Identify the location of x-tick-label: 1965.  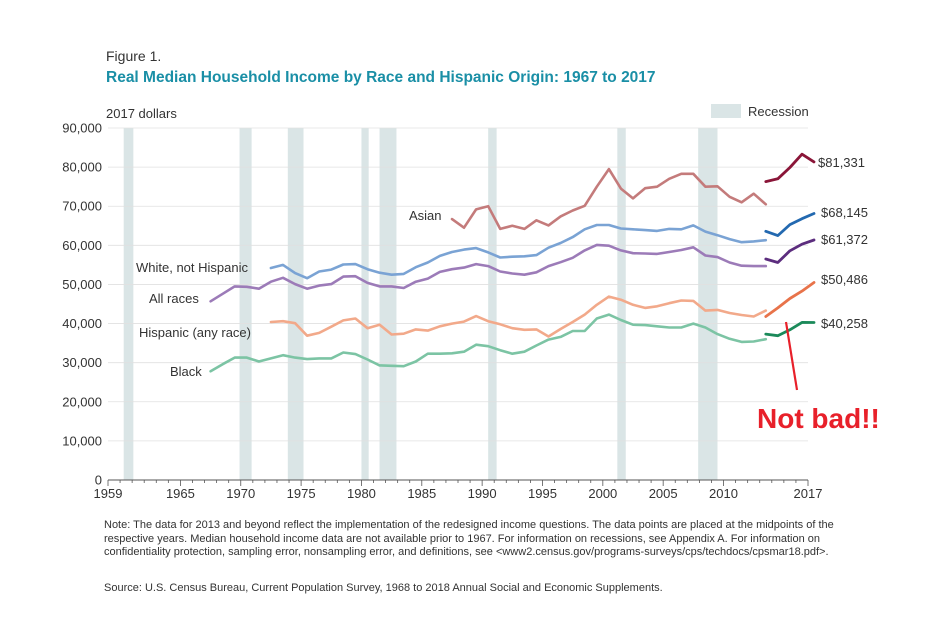
(180, 493).